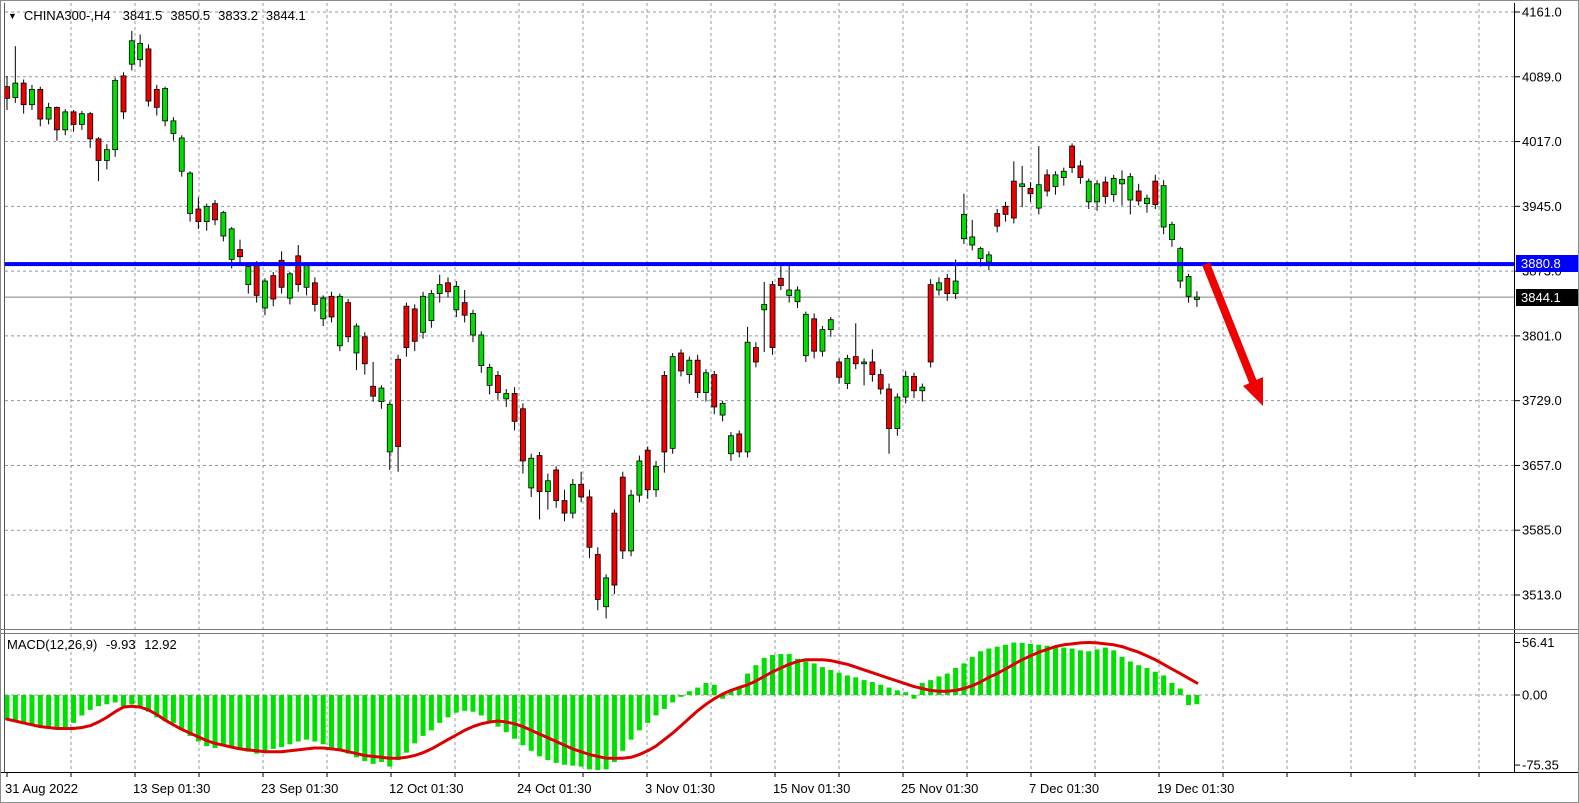 Image resolution: width=1579 pixels, height=803 pixels. I want to click on time-axis-label: 25 Nov 01:30, so click(939, 788).